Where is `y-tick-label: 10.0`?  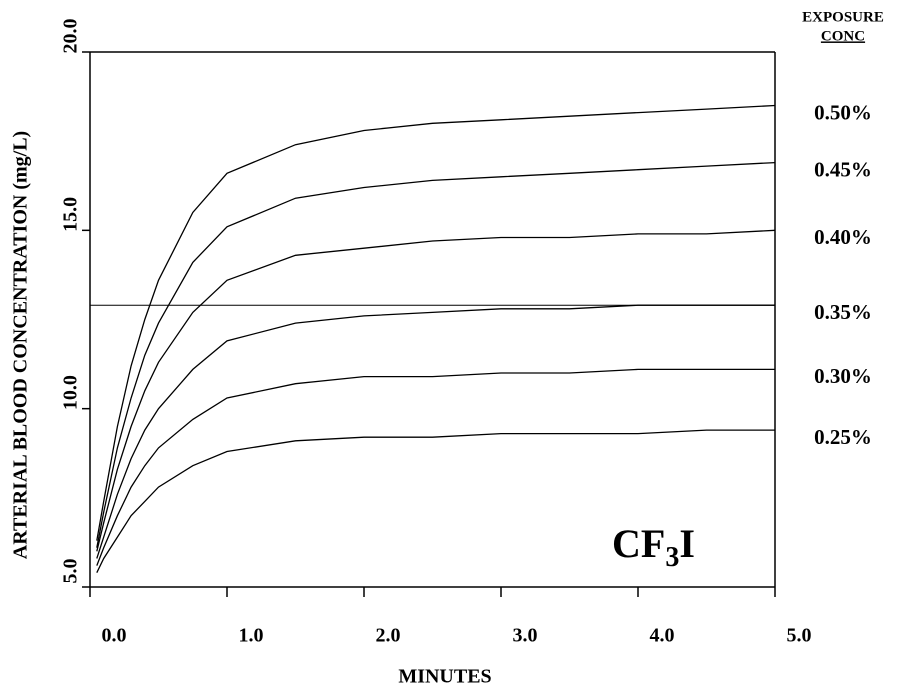 y-tick-label: 10.0 is located at coordinates (71, 392).